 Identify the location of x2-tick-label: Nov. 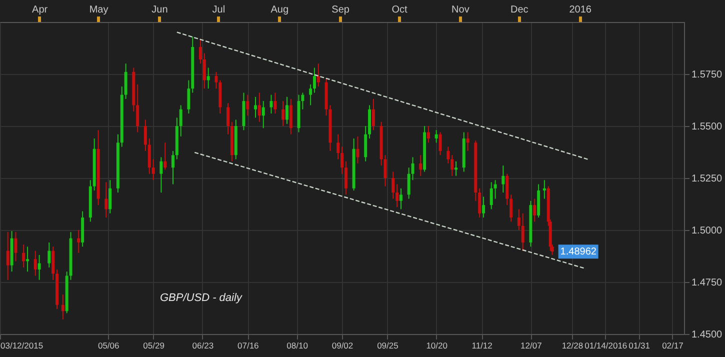
(461, 10).